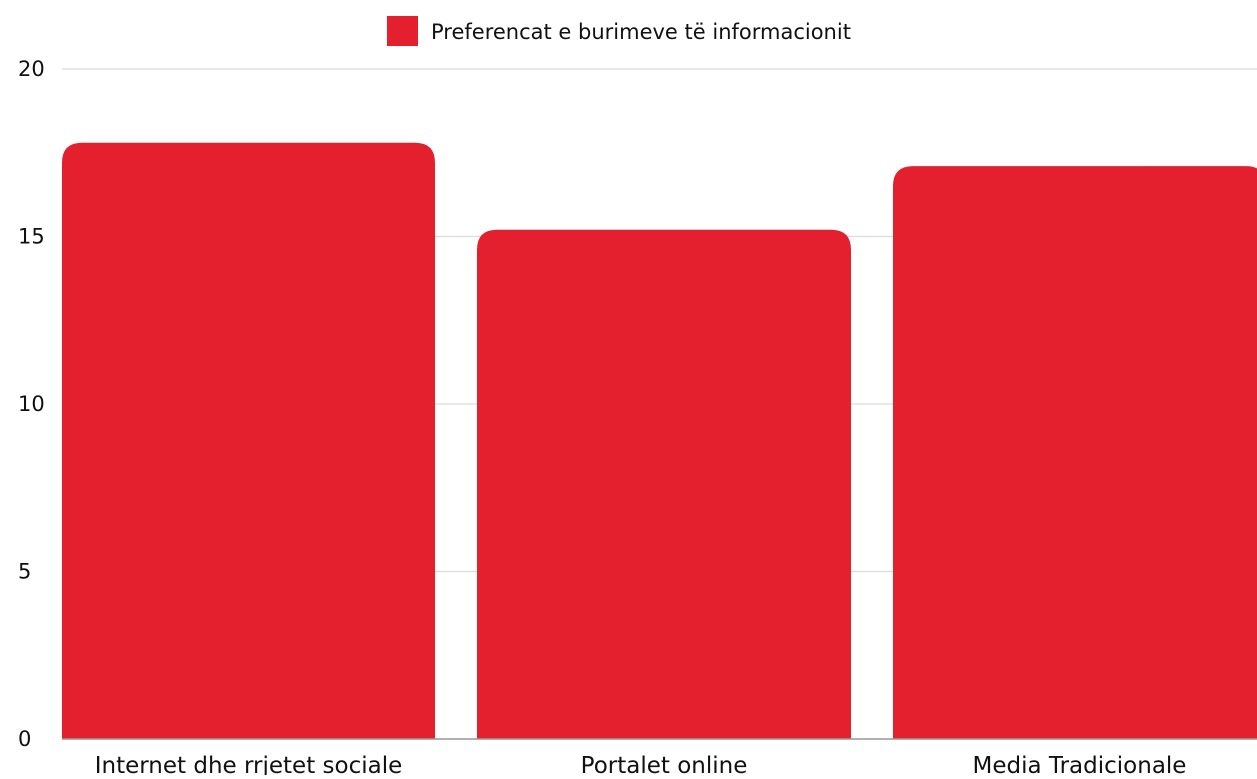 The height and width of the screenshot is (779, 1257). What do you see at coordinates (24, 572) in the screenshot?
I see `y-tick-label: 5` at bounding box center [24, 572].